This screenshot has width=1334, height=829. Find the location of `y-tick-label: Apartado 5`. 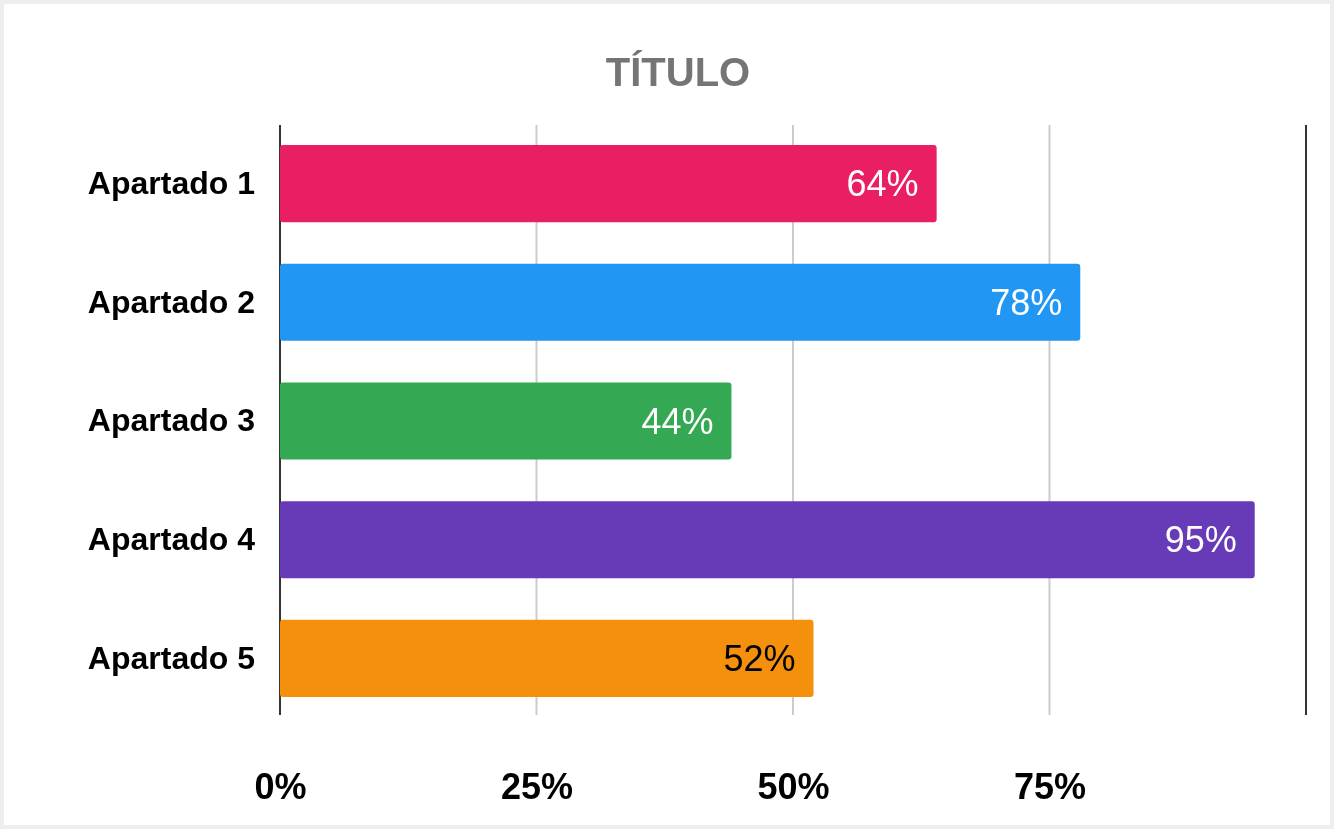

y-tick-label: Apartado 5 is located at coordinates (171, 657).